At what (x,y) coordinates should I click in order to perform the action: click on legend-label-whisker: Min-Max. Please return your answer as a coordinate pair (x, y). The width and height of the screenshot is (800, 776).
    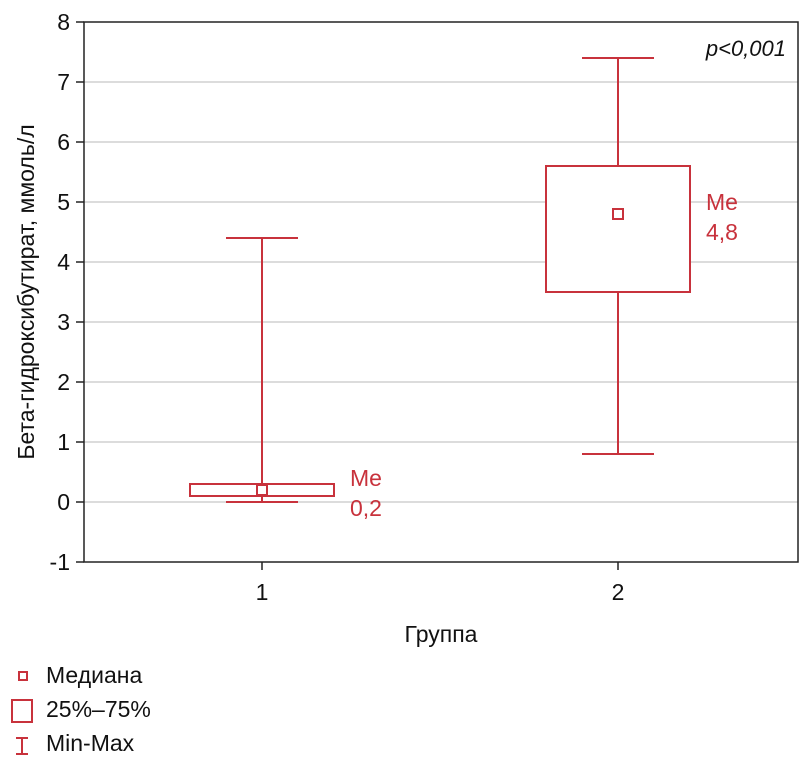
    Looking at the image, I should click on (90, 743).